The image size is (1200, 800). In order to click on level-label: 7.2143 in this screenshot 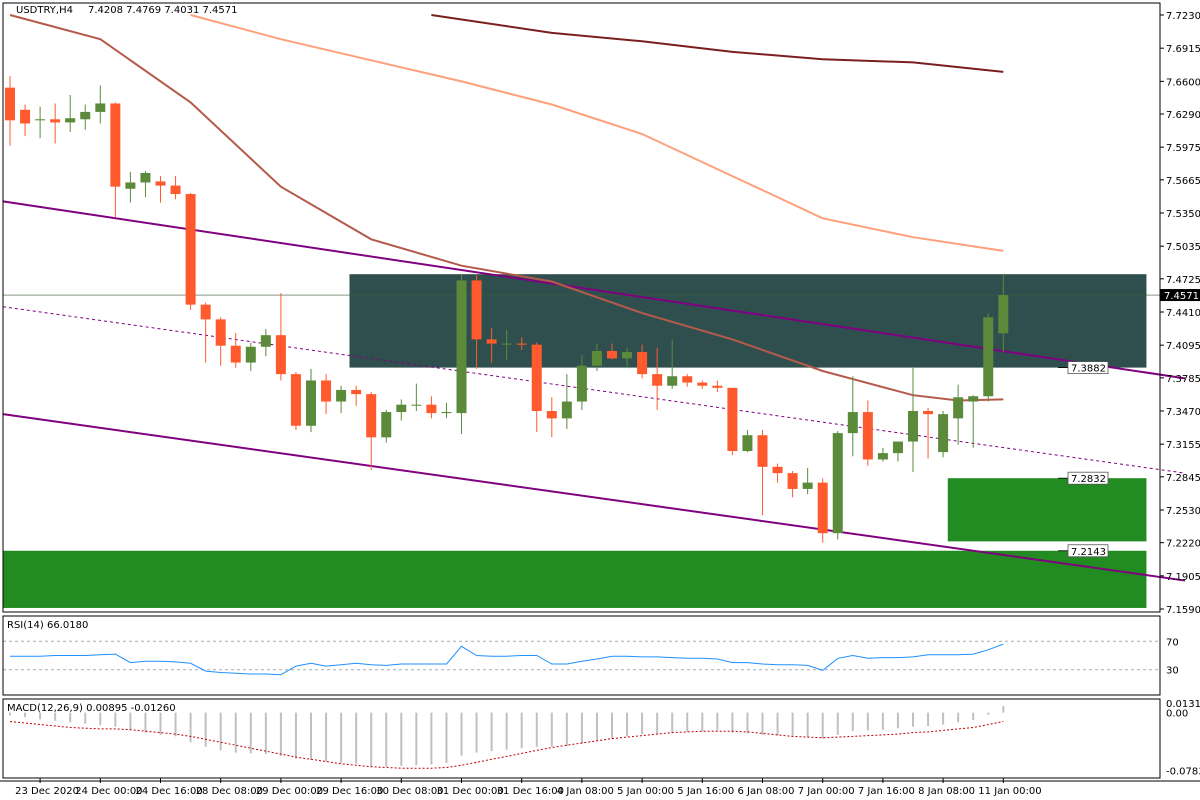, I will do `click(1088, 552)`.